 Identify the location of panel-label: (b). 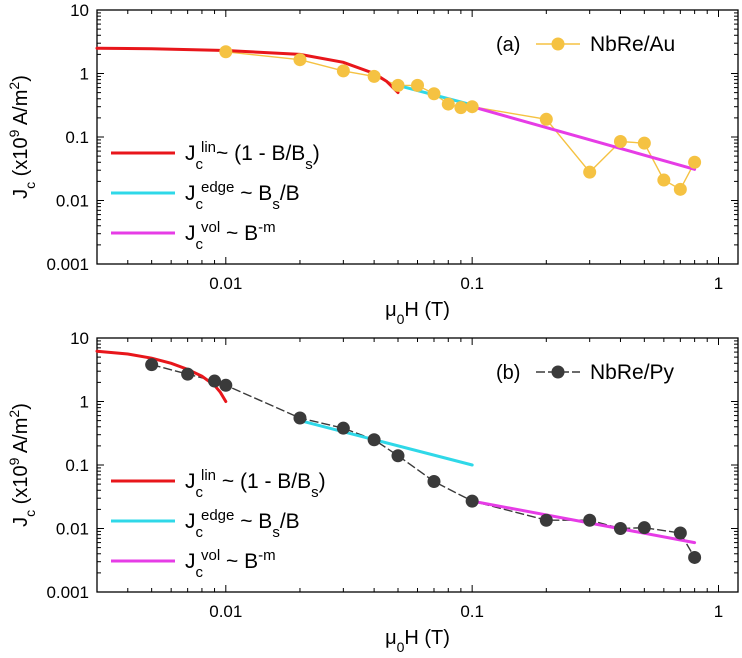
(508, 373).